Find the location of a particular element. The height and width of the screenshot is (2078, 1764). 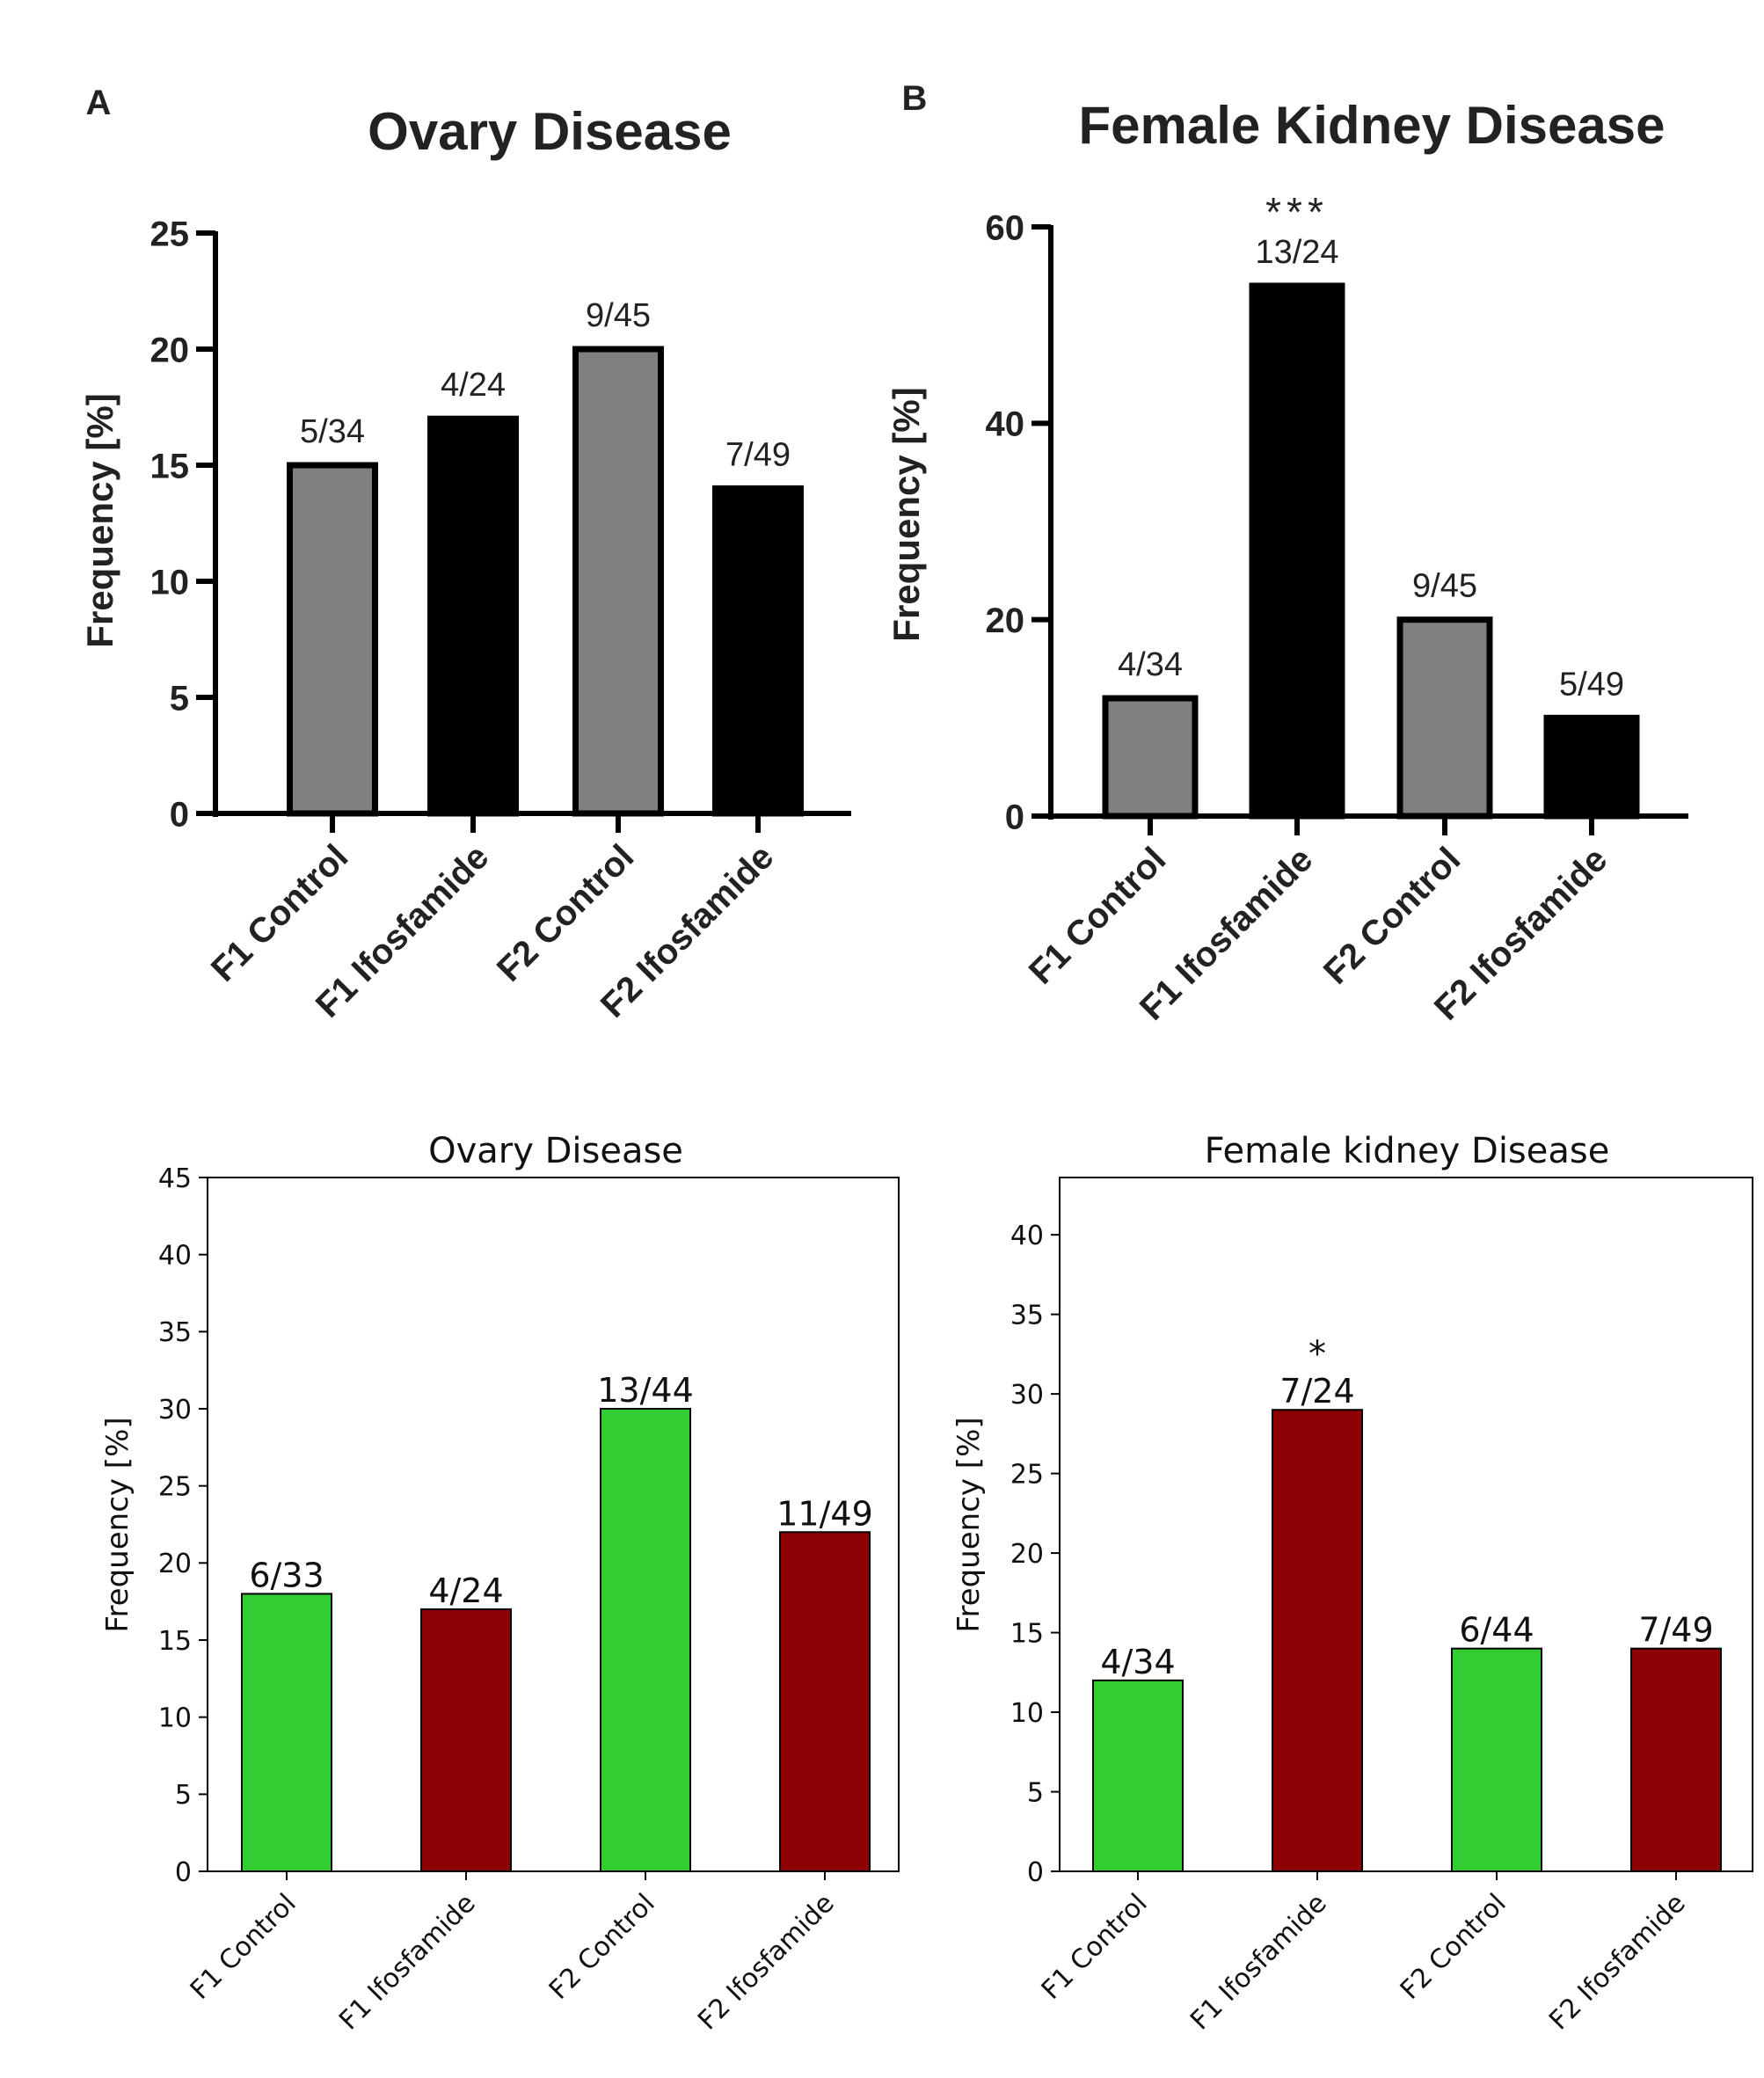

bars: 4/34 7/24* 6/44 7/49 is located at coordinates (1407, 1603).